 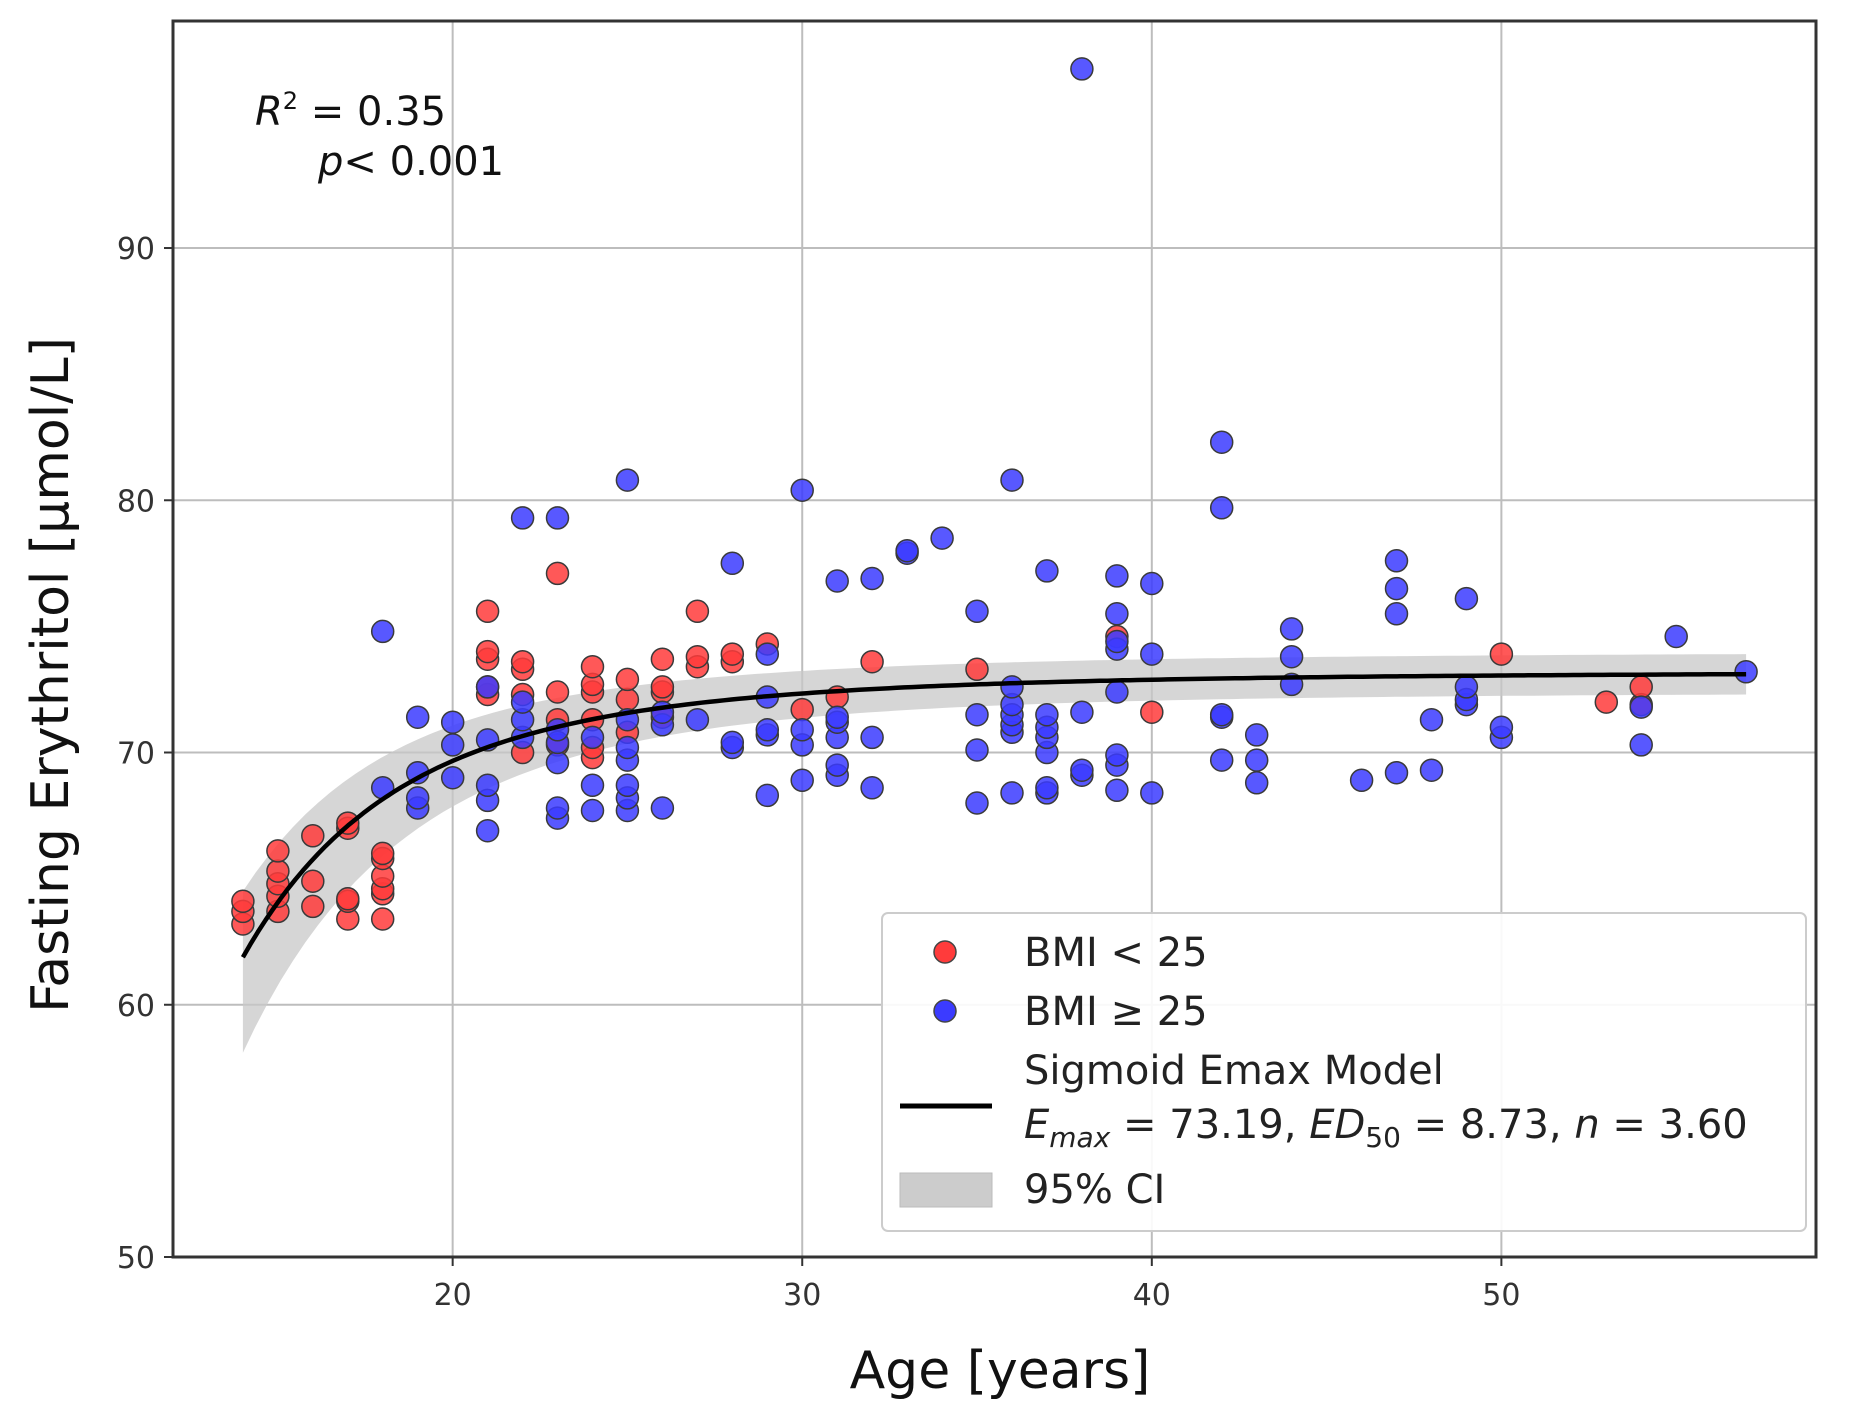 I want to click on legend-box, so click(x=1344, y=1072).